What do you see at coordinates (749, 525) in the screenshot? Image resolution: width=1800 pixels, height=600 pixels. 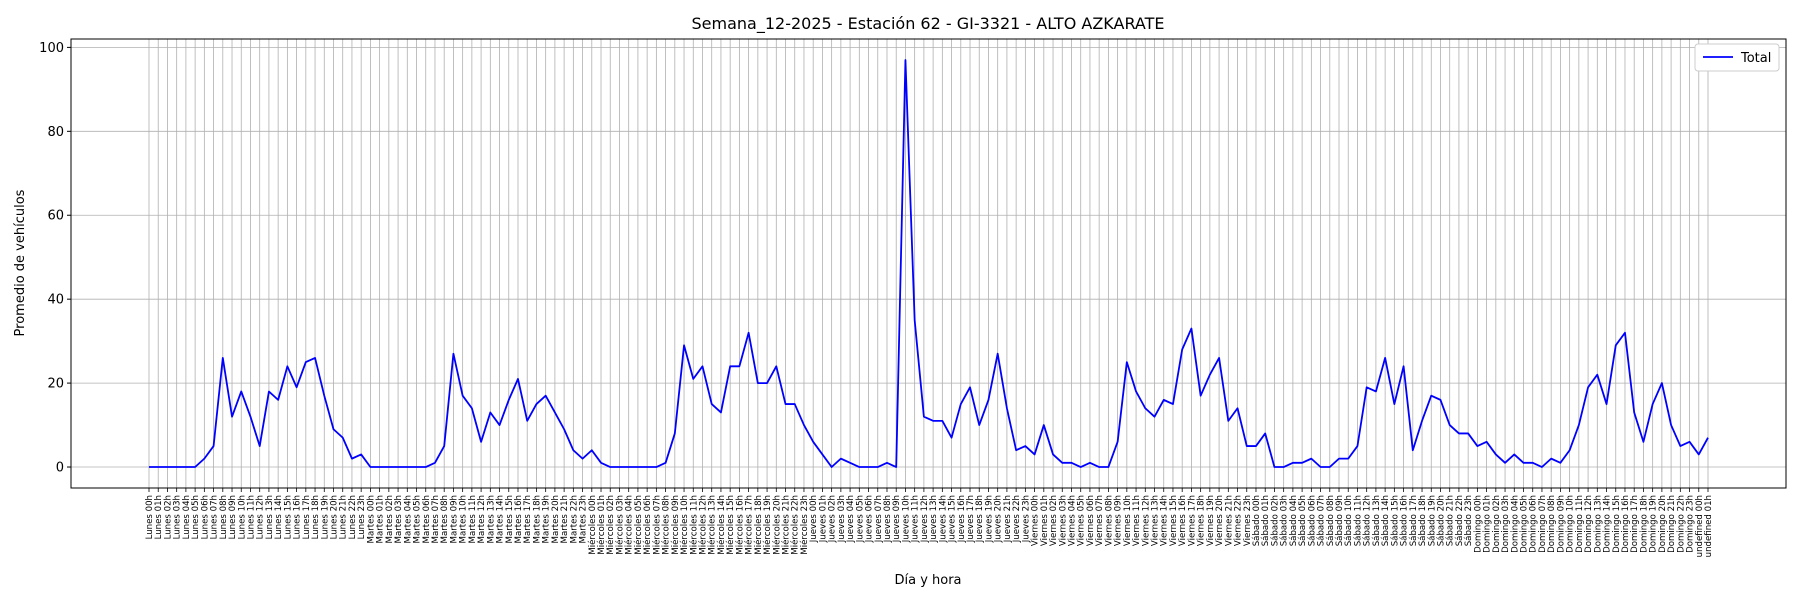 I see `x-tick-label: Miércoles 17h` at bounding box center [749, 525].